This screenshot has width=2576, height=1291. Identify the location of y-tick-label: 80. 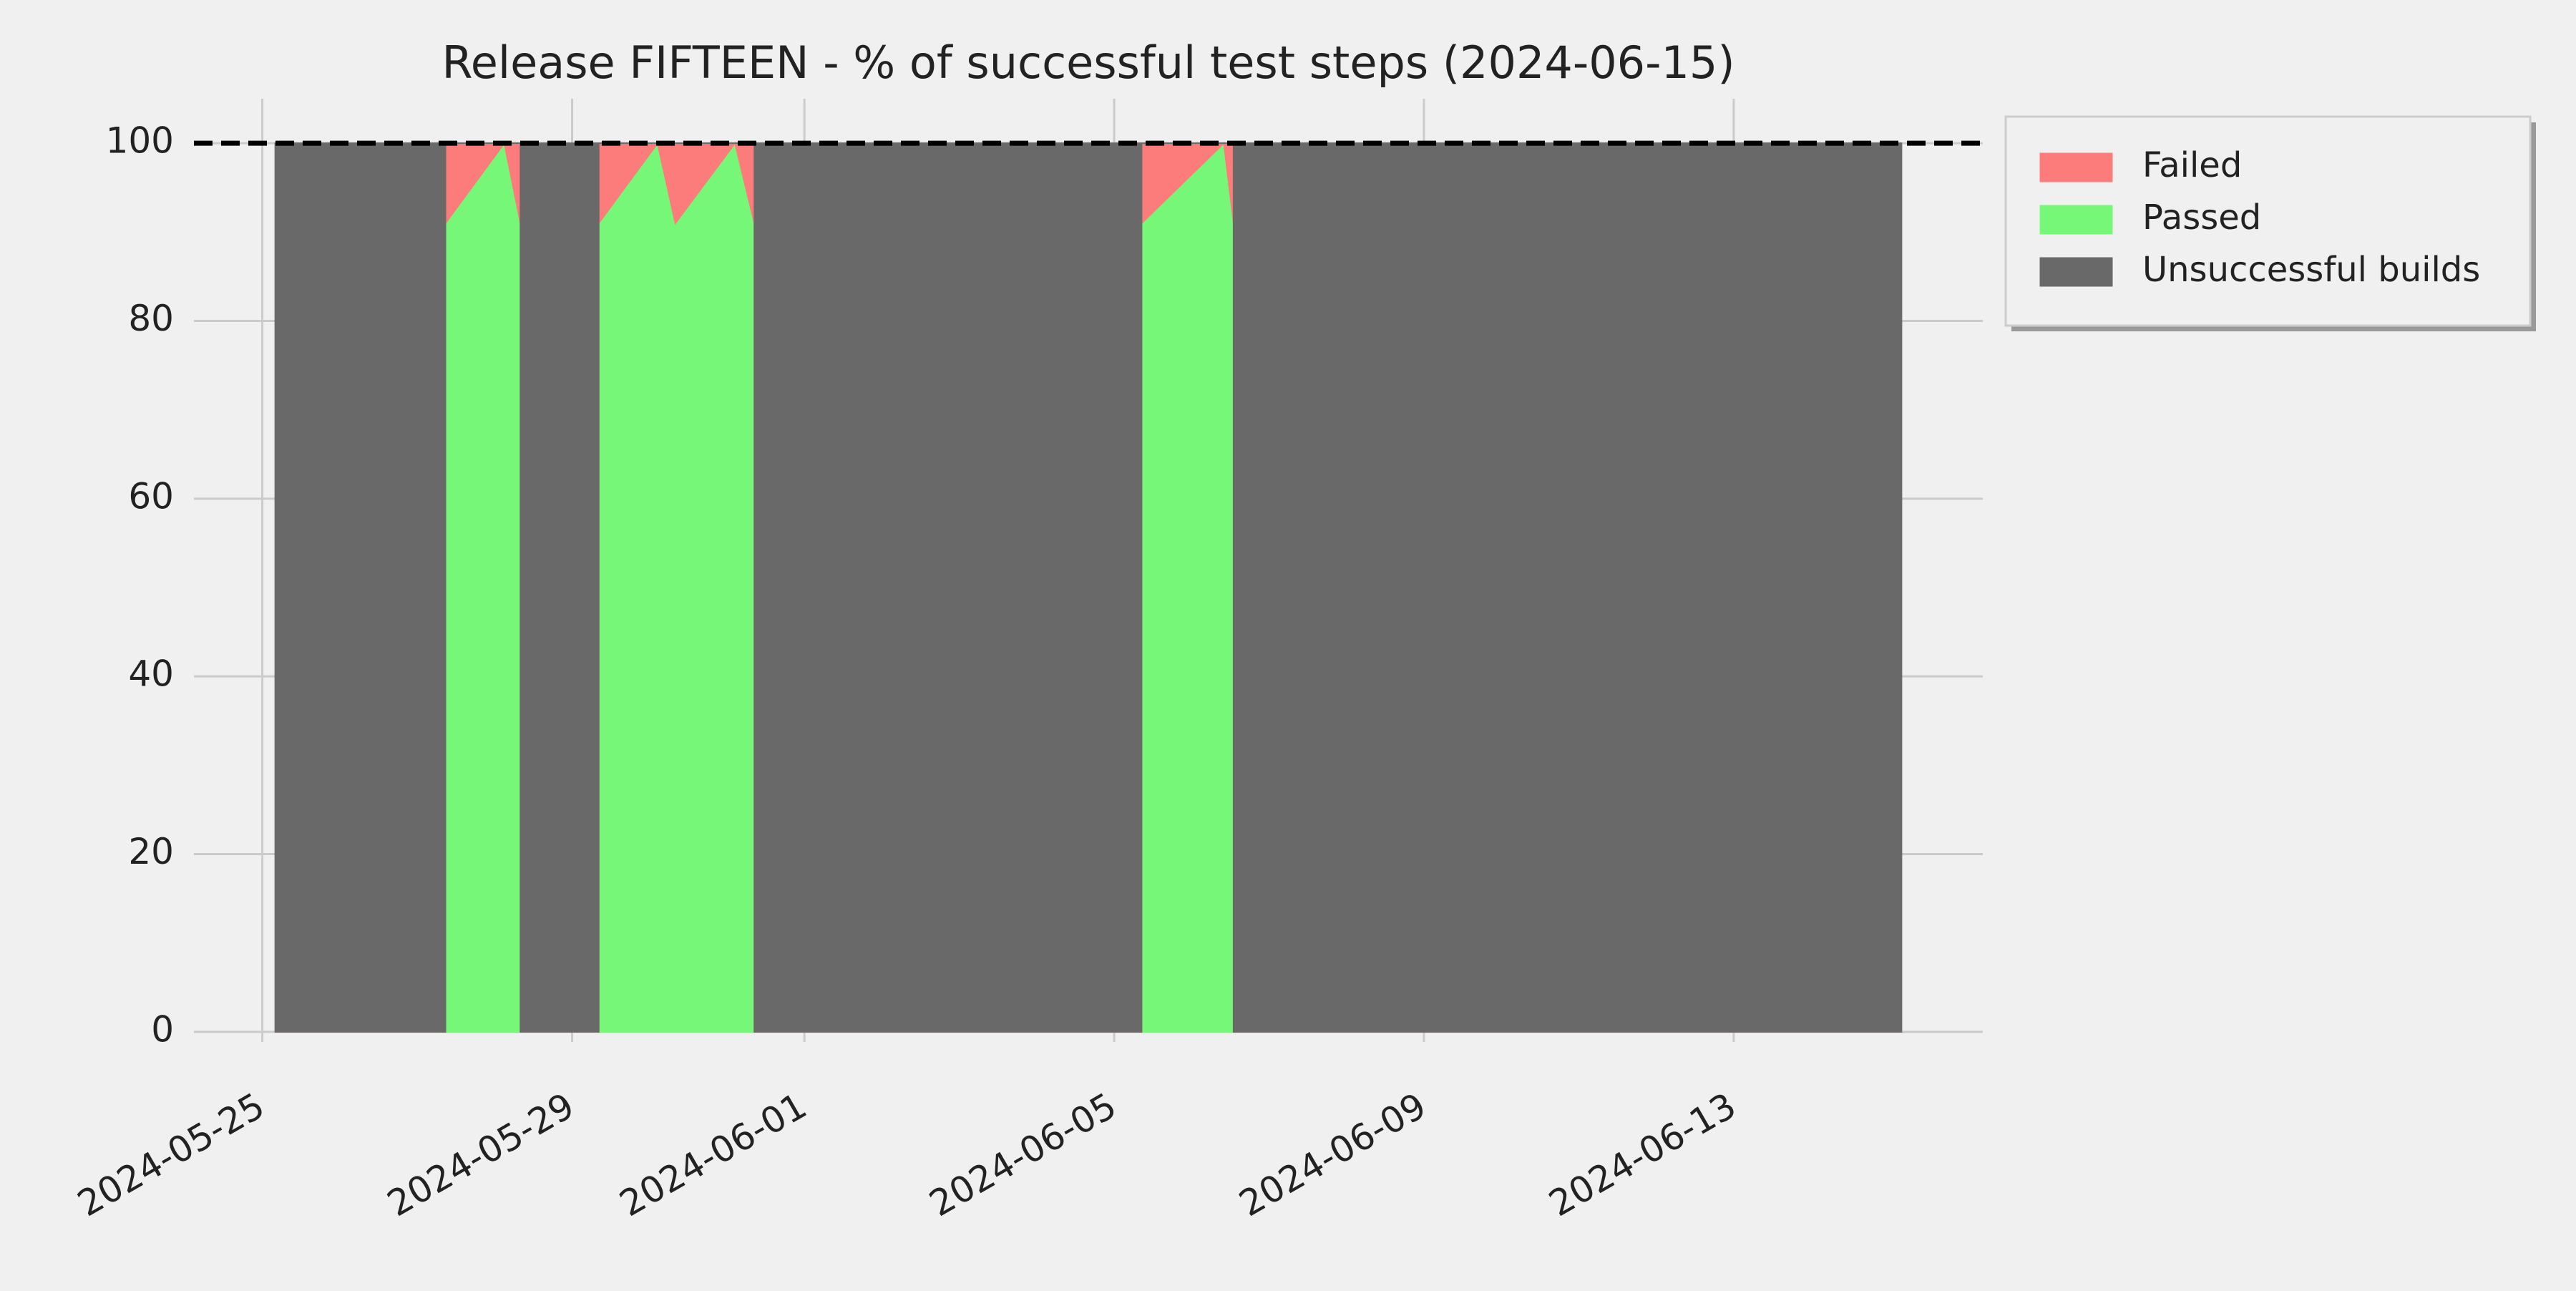
(151, 318).